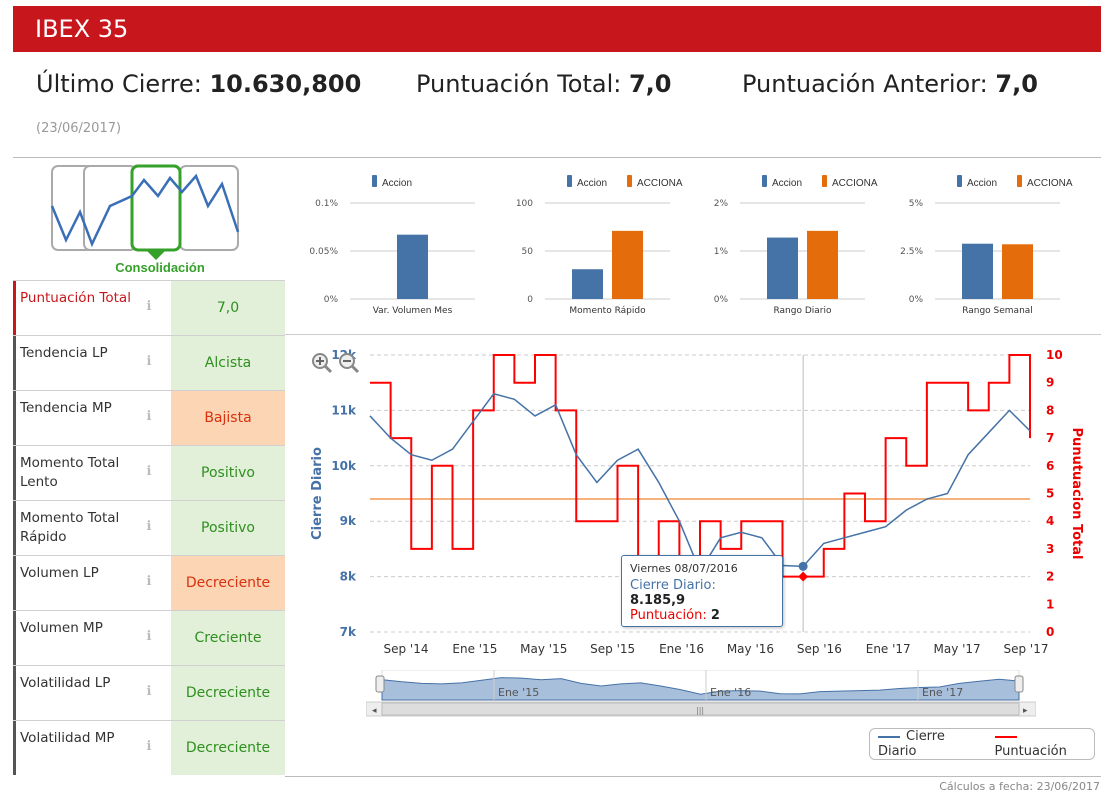 The height and width of the screenshot is (801, 1112). I want to click on indicator-name: Puntuación Total, so click(75, 308).